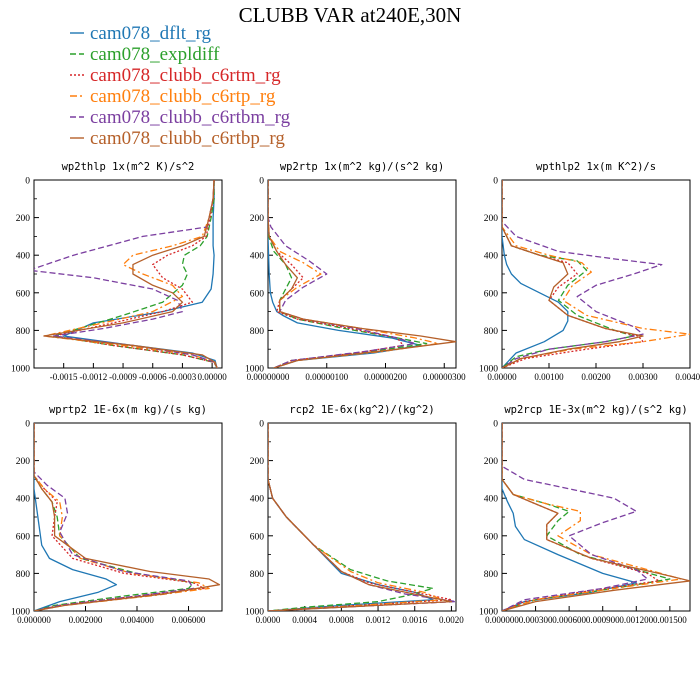 The image size is (700, 700). Describe the element at coordinates (636, 620) in the screenshot. I see `x-tick-label: 0.001200` at that location.